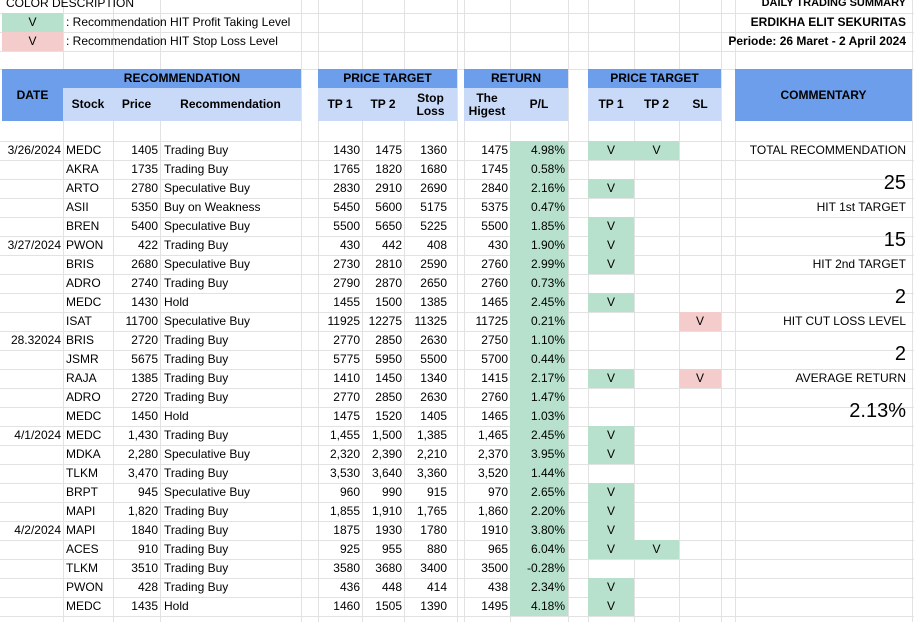 The width and height of the screenshot is (914, 622). I want to click on pl-cell: 0.21%, so click(539, 321).